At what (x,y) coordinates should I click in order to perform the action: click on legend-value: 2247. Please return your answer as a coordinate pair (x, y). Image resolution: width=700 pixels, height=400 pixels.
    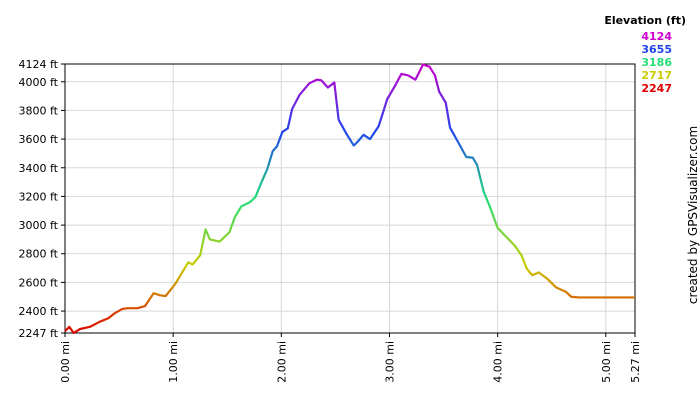
    Looking at the image, I should click on (656, 88).